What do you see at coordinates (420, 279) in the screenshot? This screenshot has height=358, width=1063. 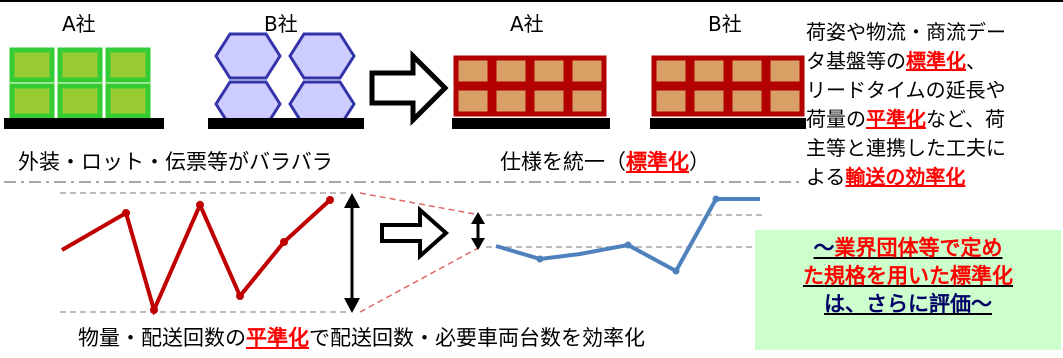 I see `projection-line-bottom` at bounding box center [420, 279].